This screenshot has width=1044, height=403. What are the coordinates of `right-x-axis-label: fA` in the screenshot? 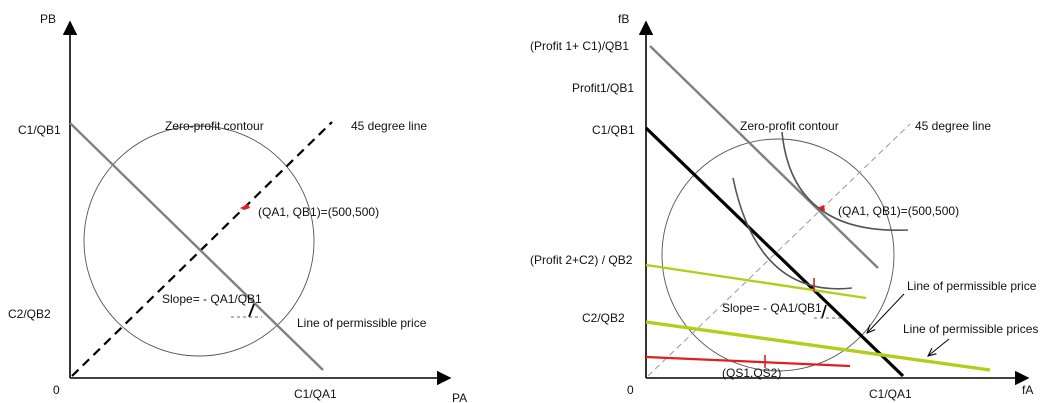 It's located at (1027, 390).